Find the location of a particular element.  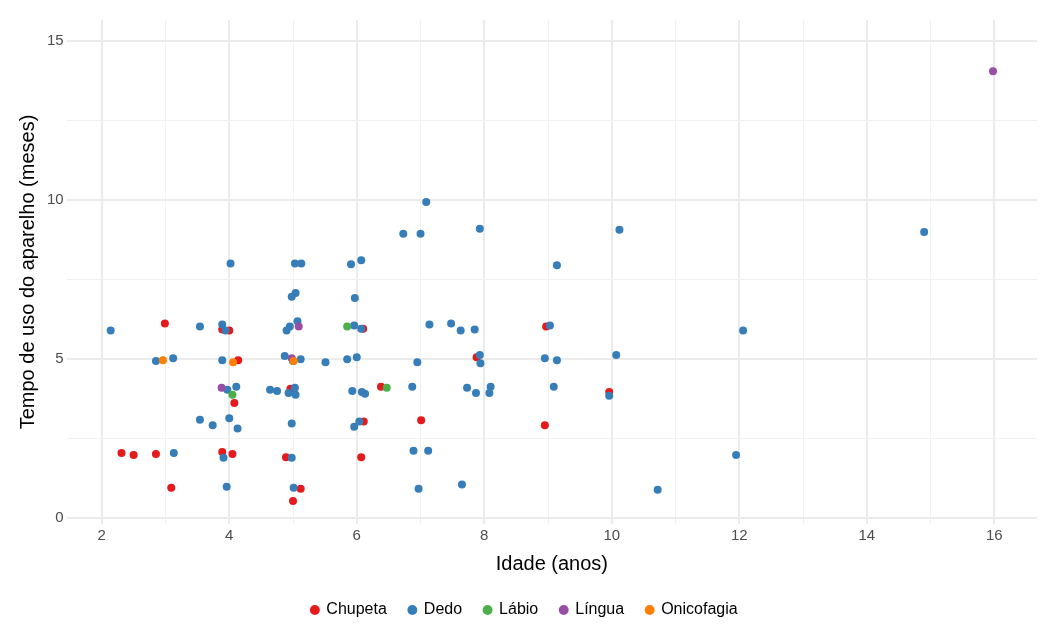

x-tick-label: 16 is located at coordinates (994, 535).